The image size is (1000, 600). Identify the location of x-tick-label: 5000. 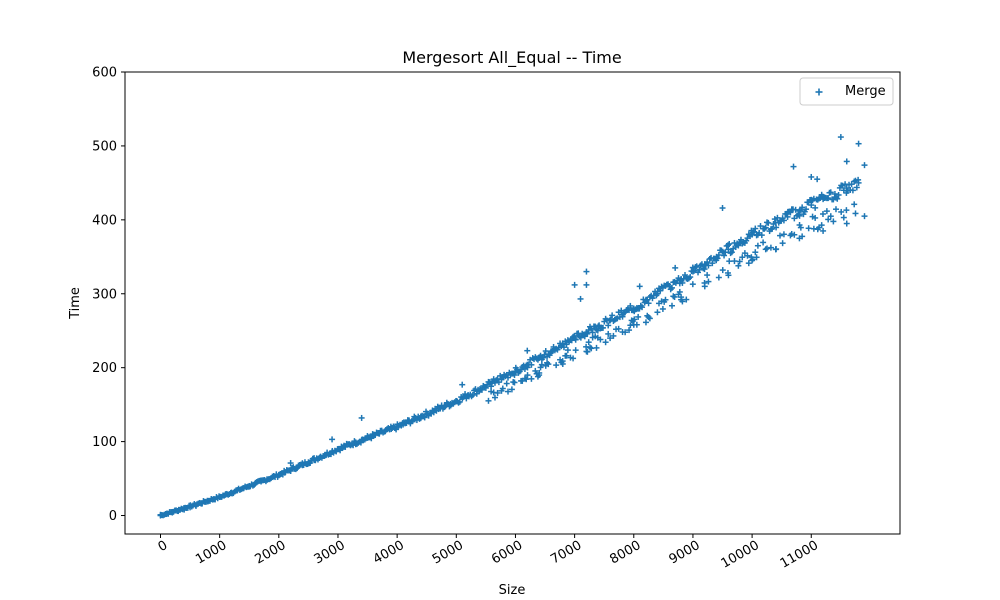
(448, 553).